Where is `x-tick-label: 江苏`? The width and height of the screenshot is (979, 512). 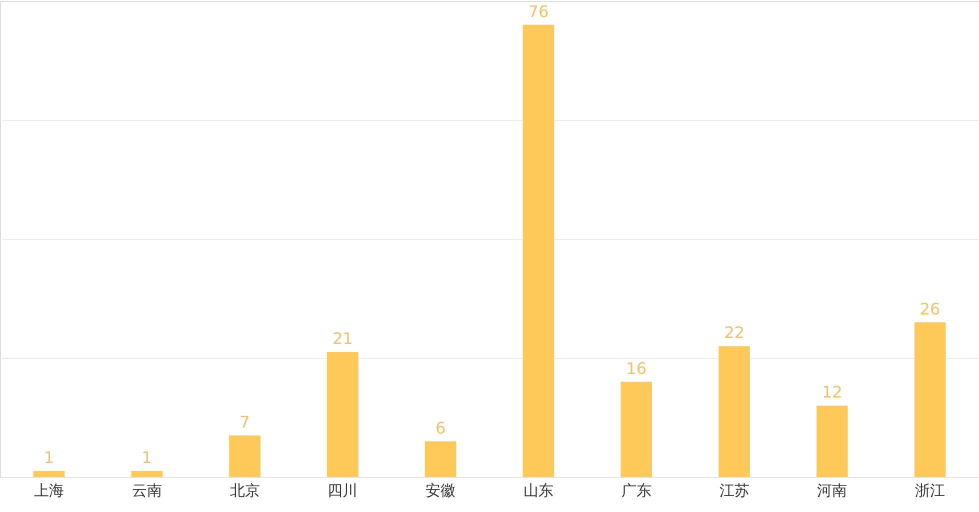 x-tick-label: 江苏 is located at coordinates (734, 491).